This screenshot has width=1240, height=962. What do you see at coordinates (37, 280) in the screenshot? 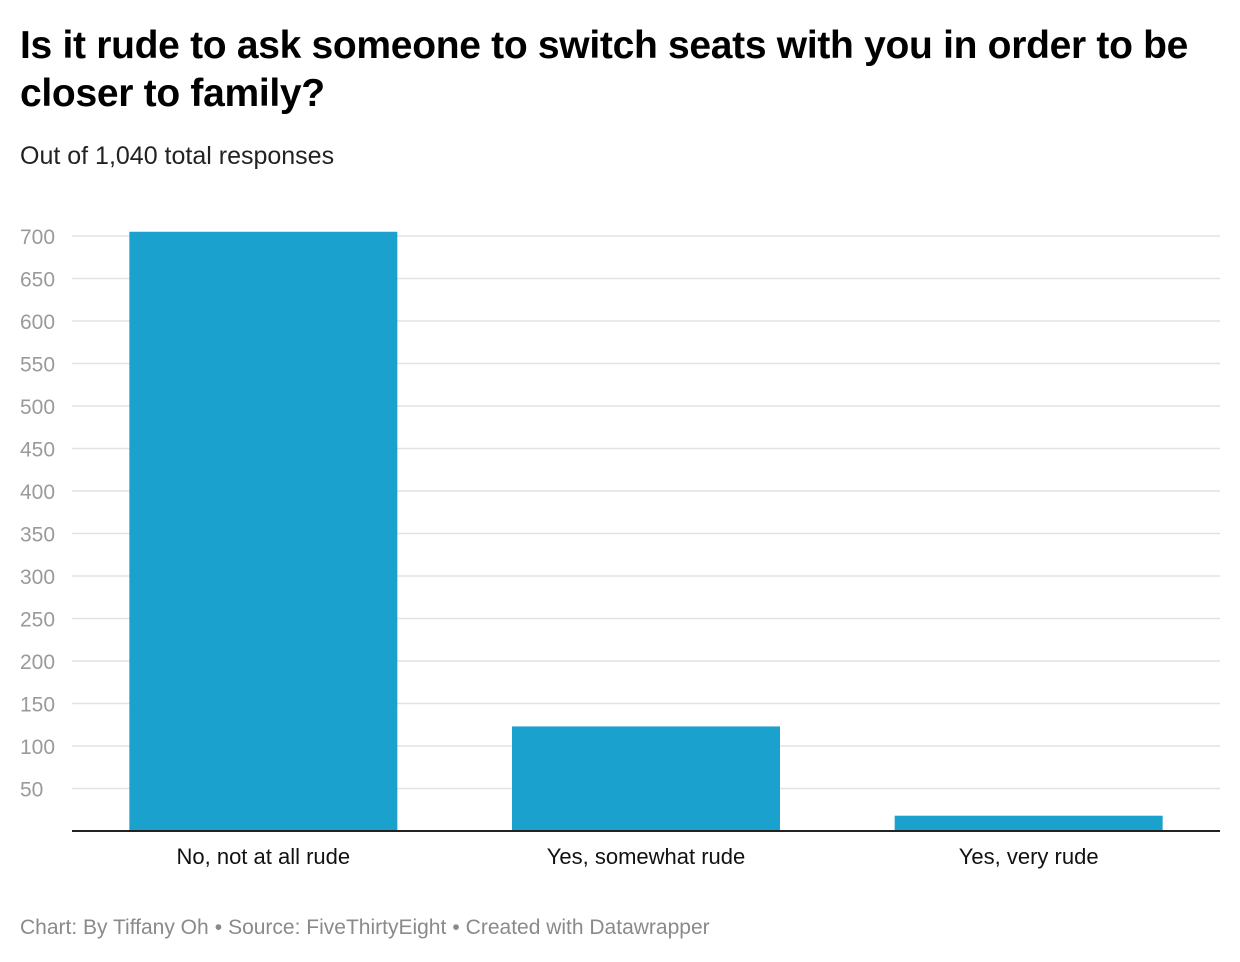
I see `y-tick-label: 650` at bounding box center [37, 280].